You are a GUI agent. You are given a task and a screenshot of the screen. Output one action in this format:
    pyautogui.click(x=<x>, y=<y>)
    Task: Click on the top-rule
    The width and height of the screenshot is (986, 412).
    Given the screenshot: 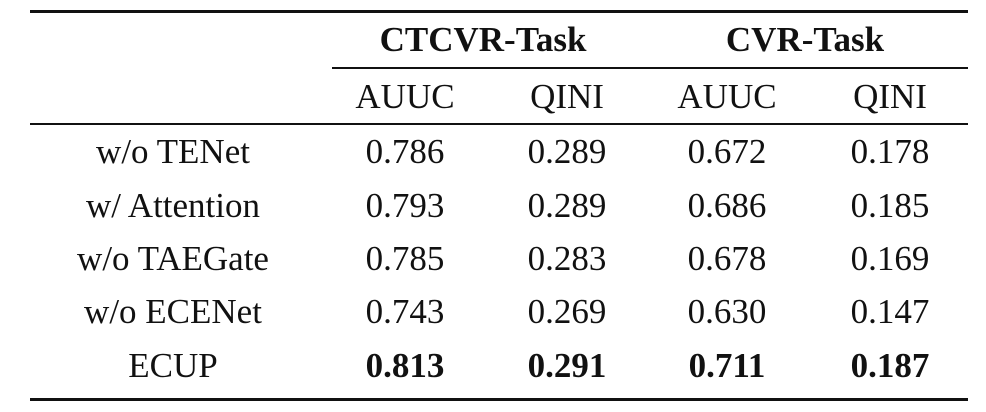 What is the action you would take?
    pyautogui.click(x=499, y=11)
    